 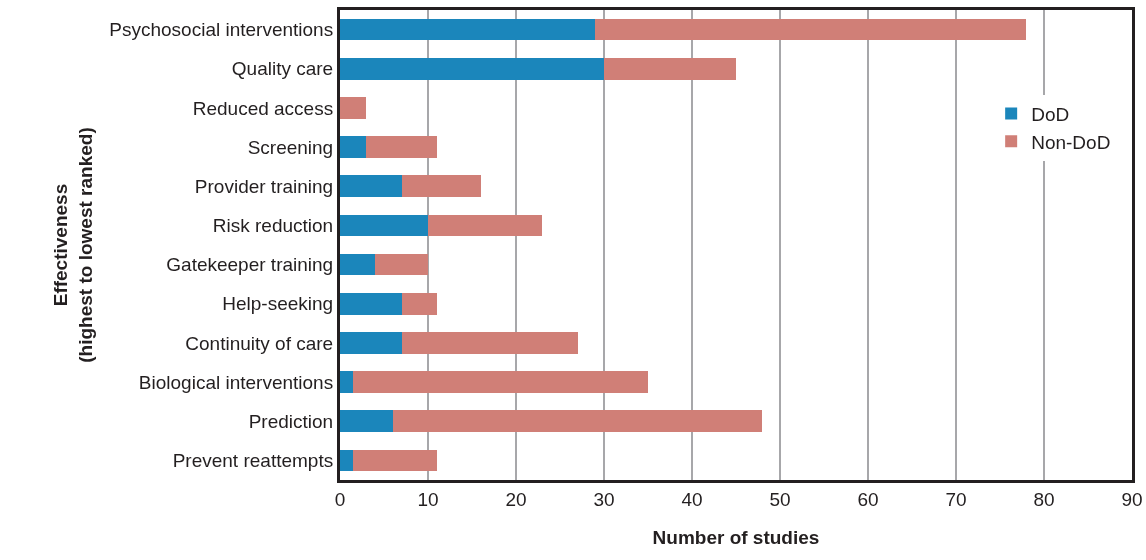 What do you see at coordinates (250, 265) in the screenshot?
I see `y-tick-label: Gatekeeper training` at bounding box center [250, 265].